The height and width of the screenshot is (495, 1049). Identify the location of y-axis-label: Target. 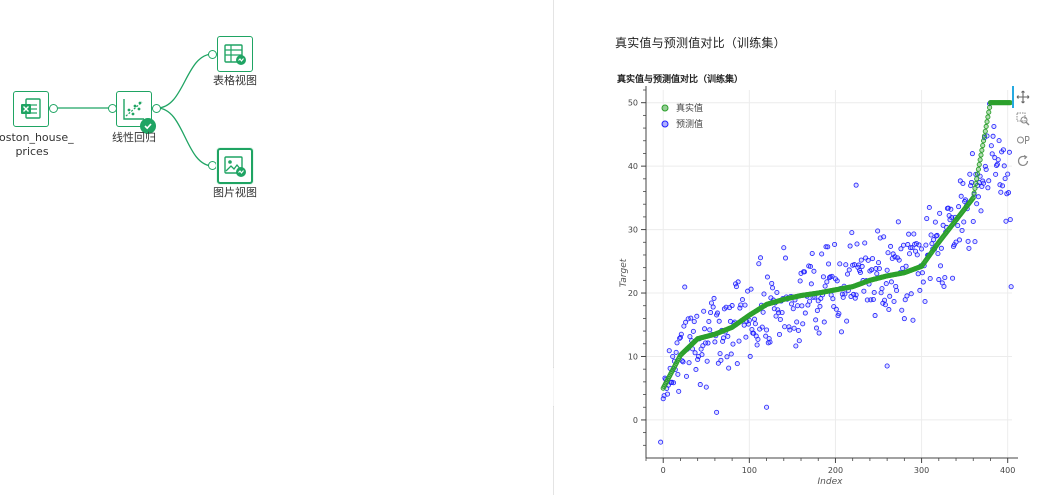
(624, 272).